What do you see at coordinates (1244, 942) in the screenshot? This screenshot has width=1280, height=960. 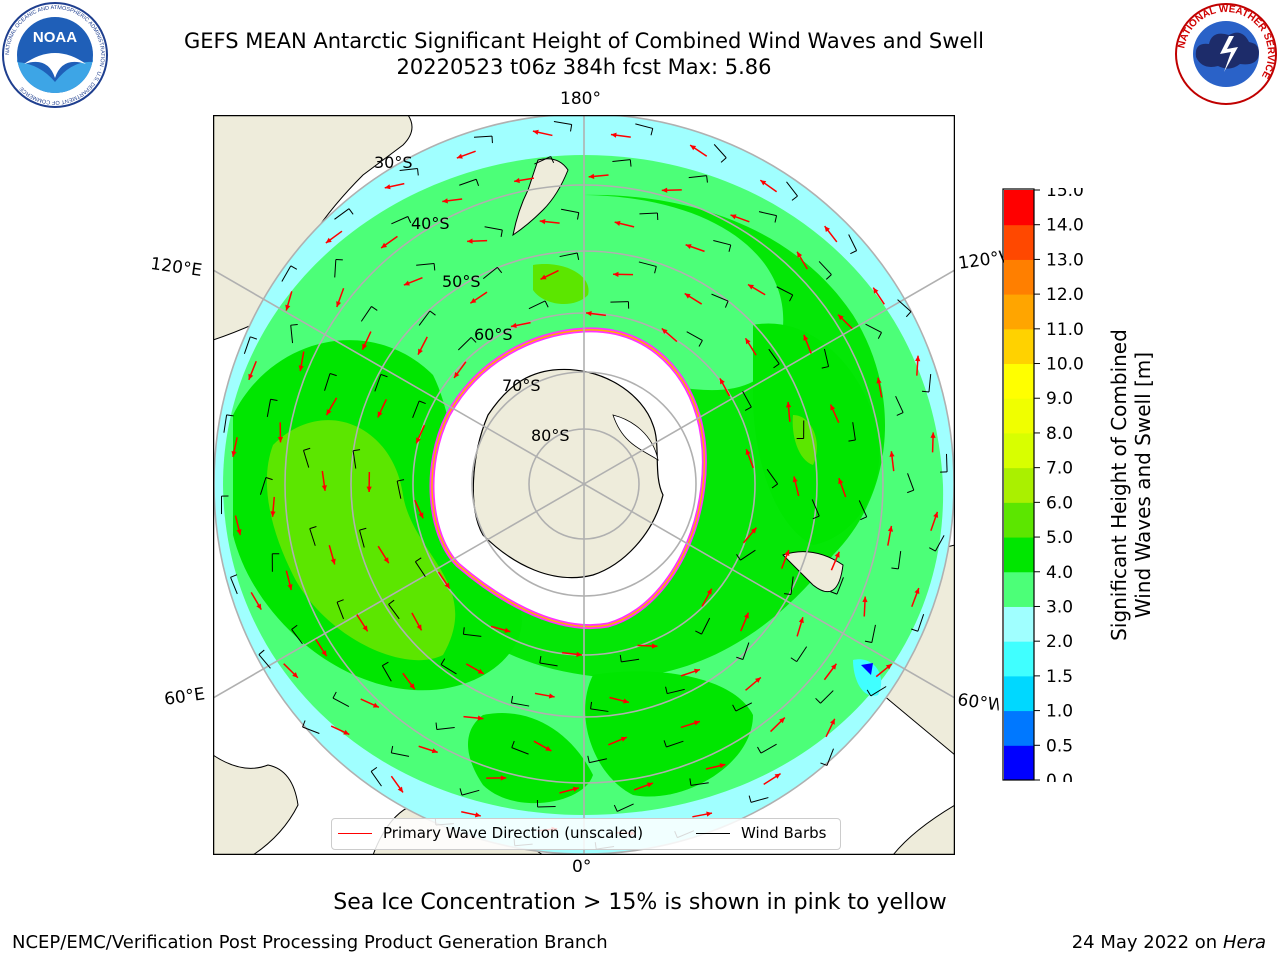 I see `machine-name: Hera` at bounding box center [1244, 942].